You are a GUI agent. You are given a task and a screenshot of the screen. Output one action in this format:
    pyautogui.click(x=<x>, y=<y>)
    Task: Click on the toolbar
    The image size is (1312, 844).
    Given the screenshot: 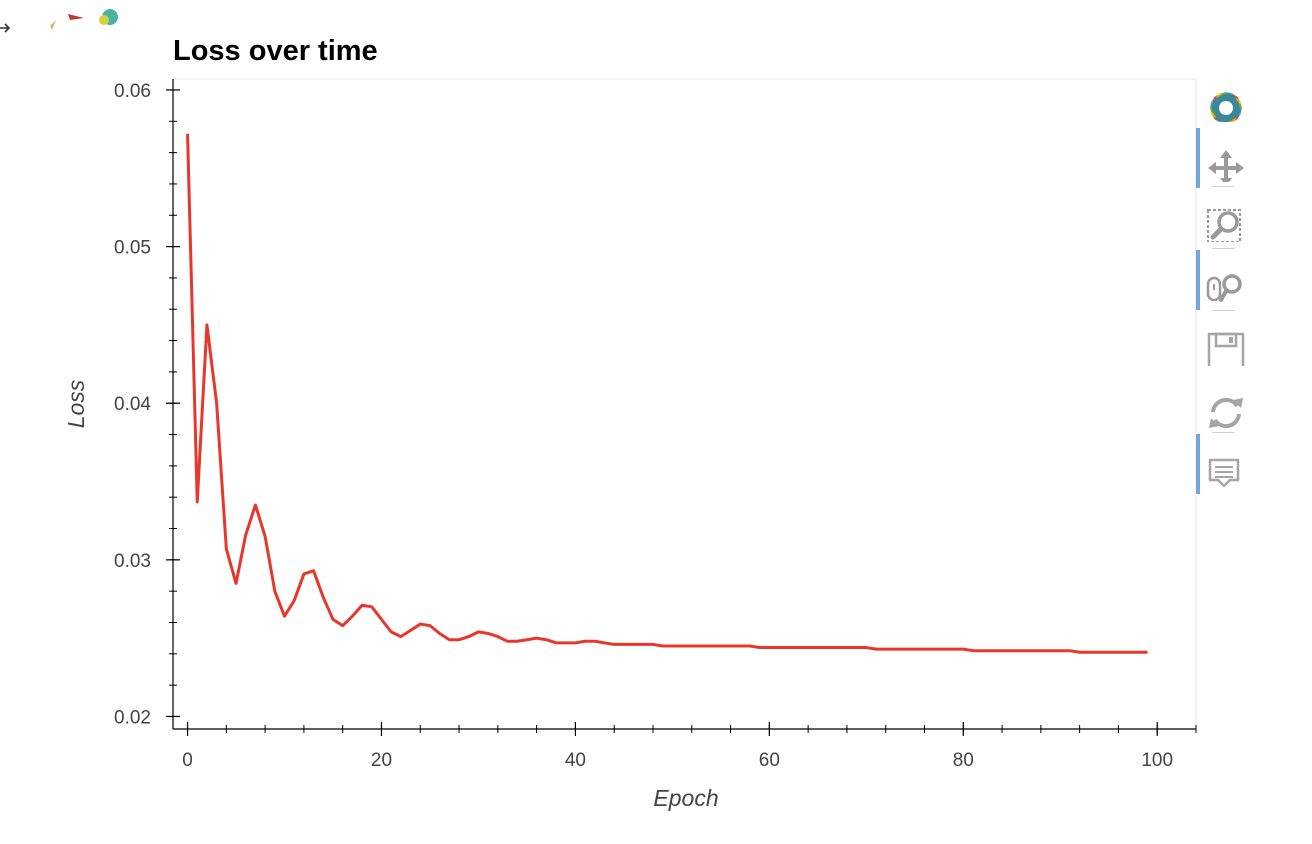 What is the action you would take?
    pyautogui.click(x=1226, y=288)
    